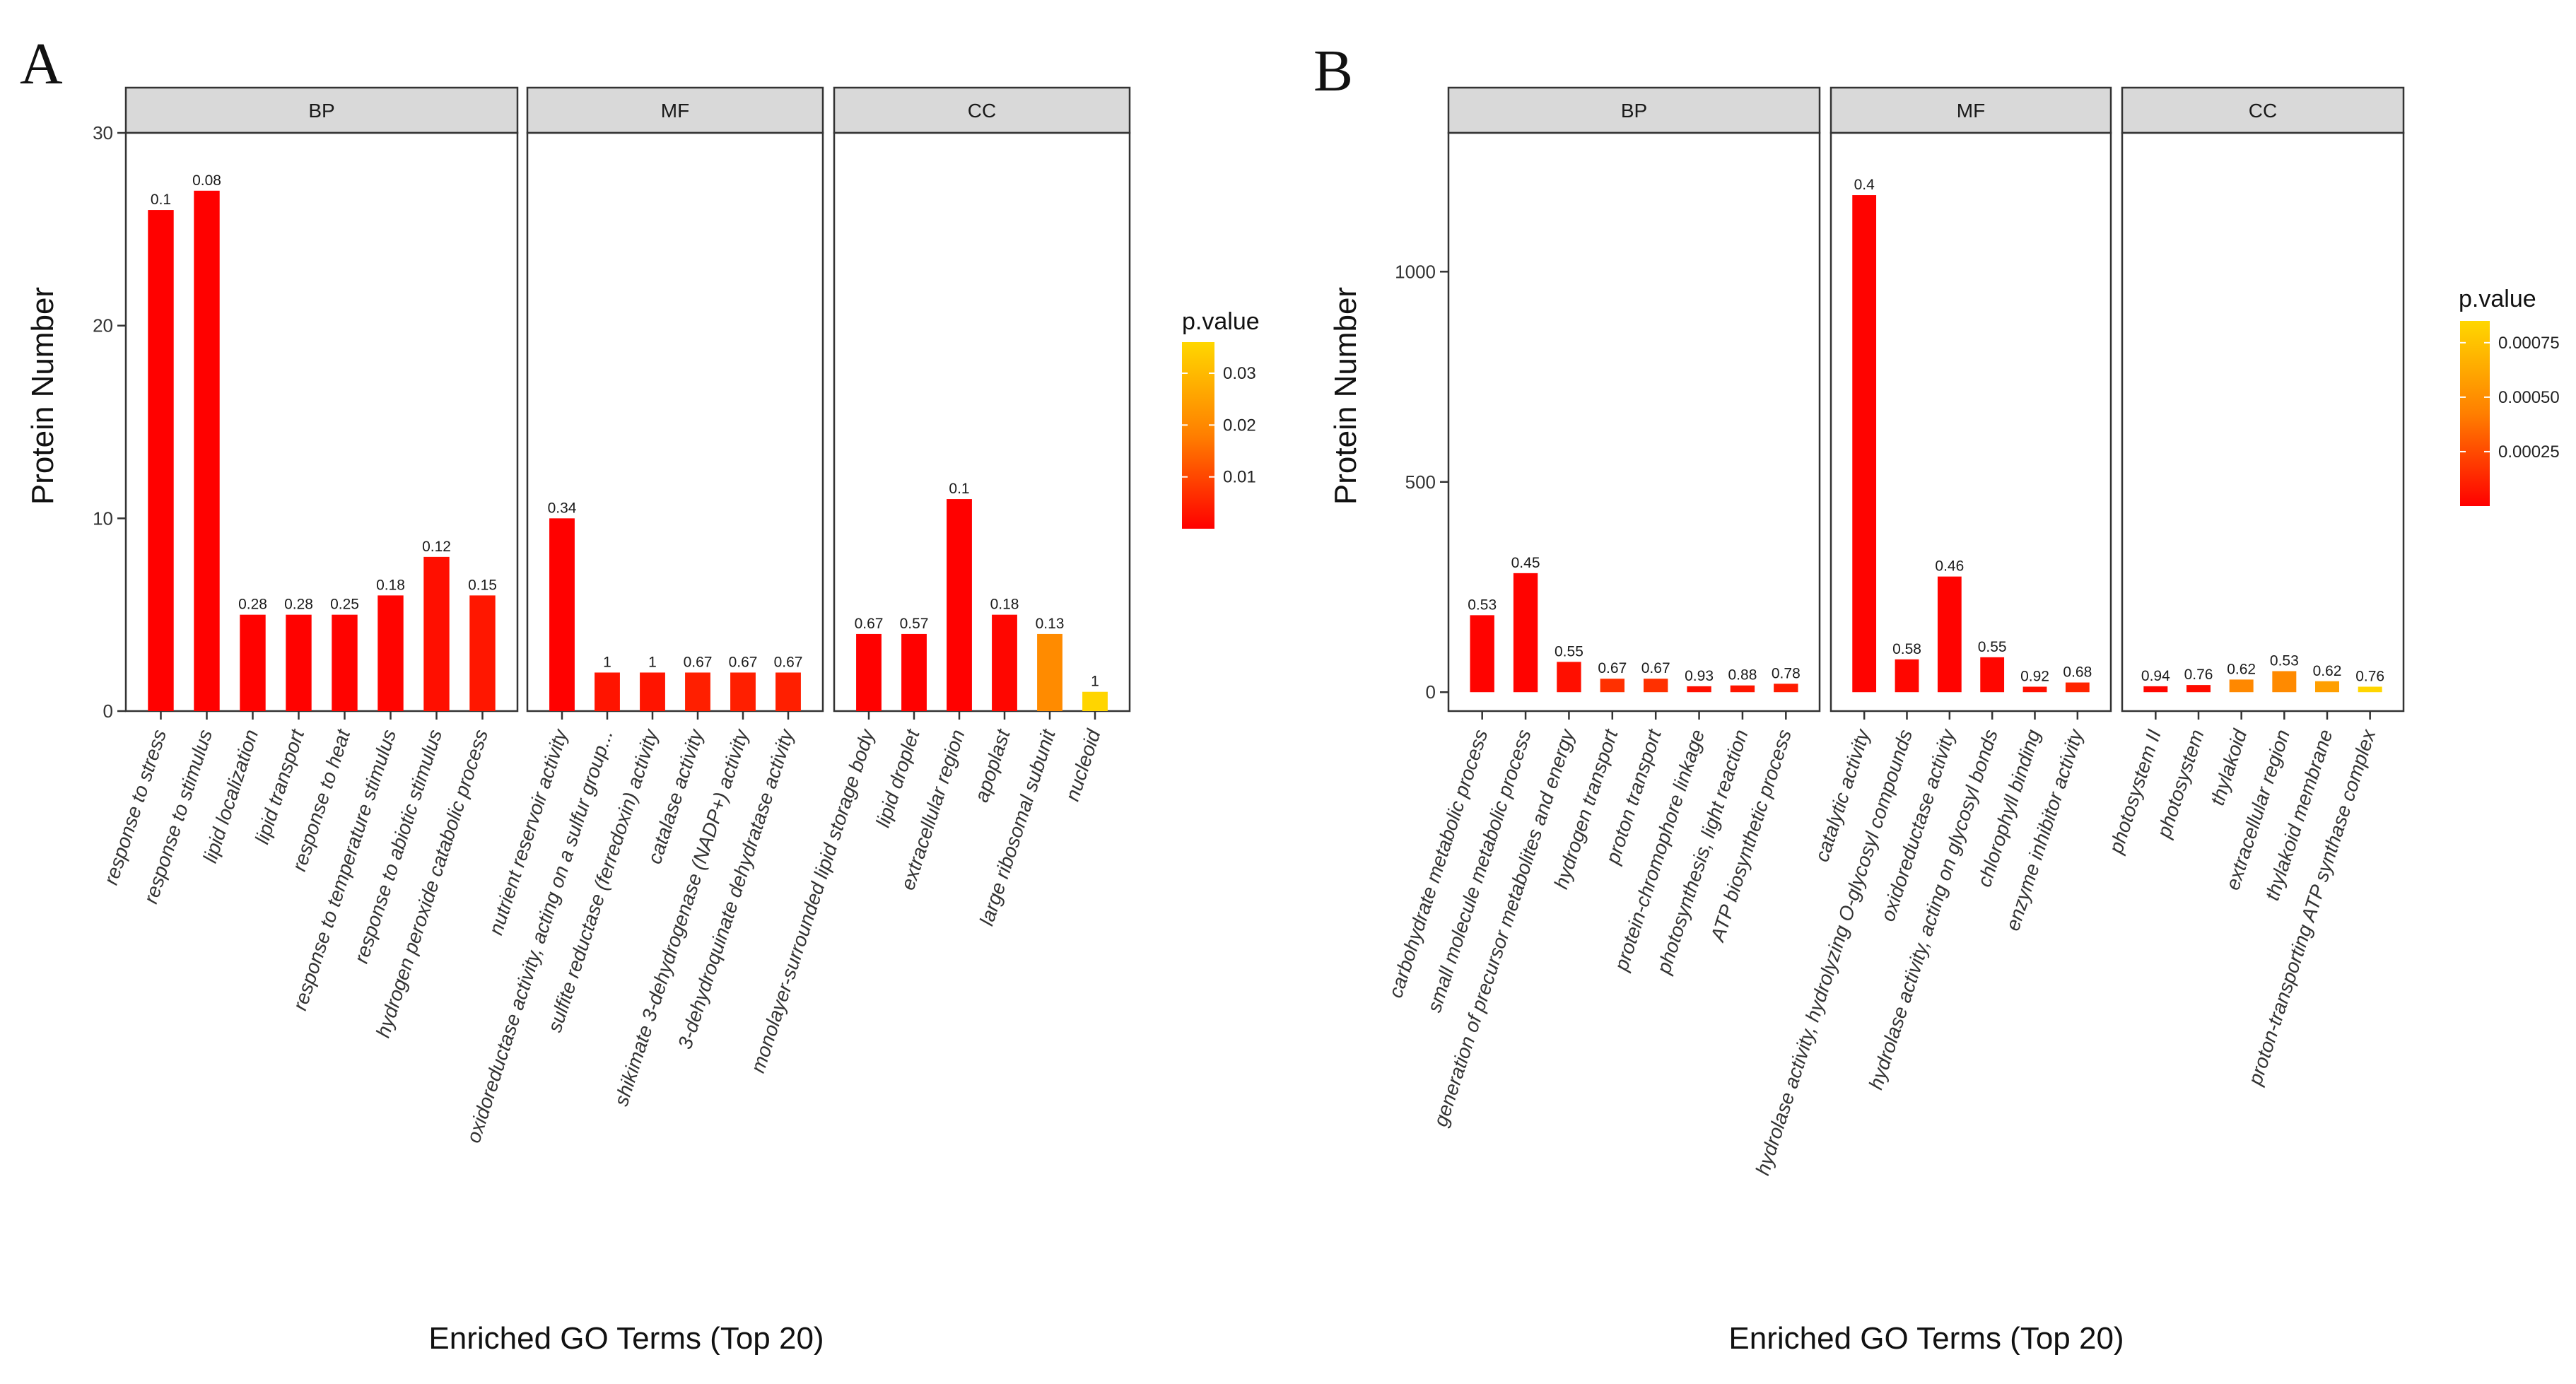  I want to click on y-tick-label: 500, so click(1420, 482).